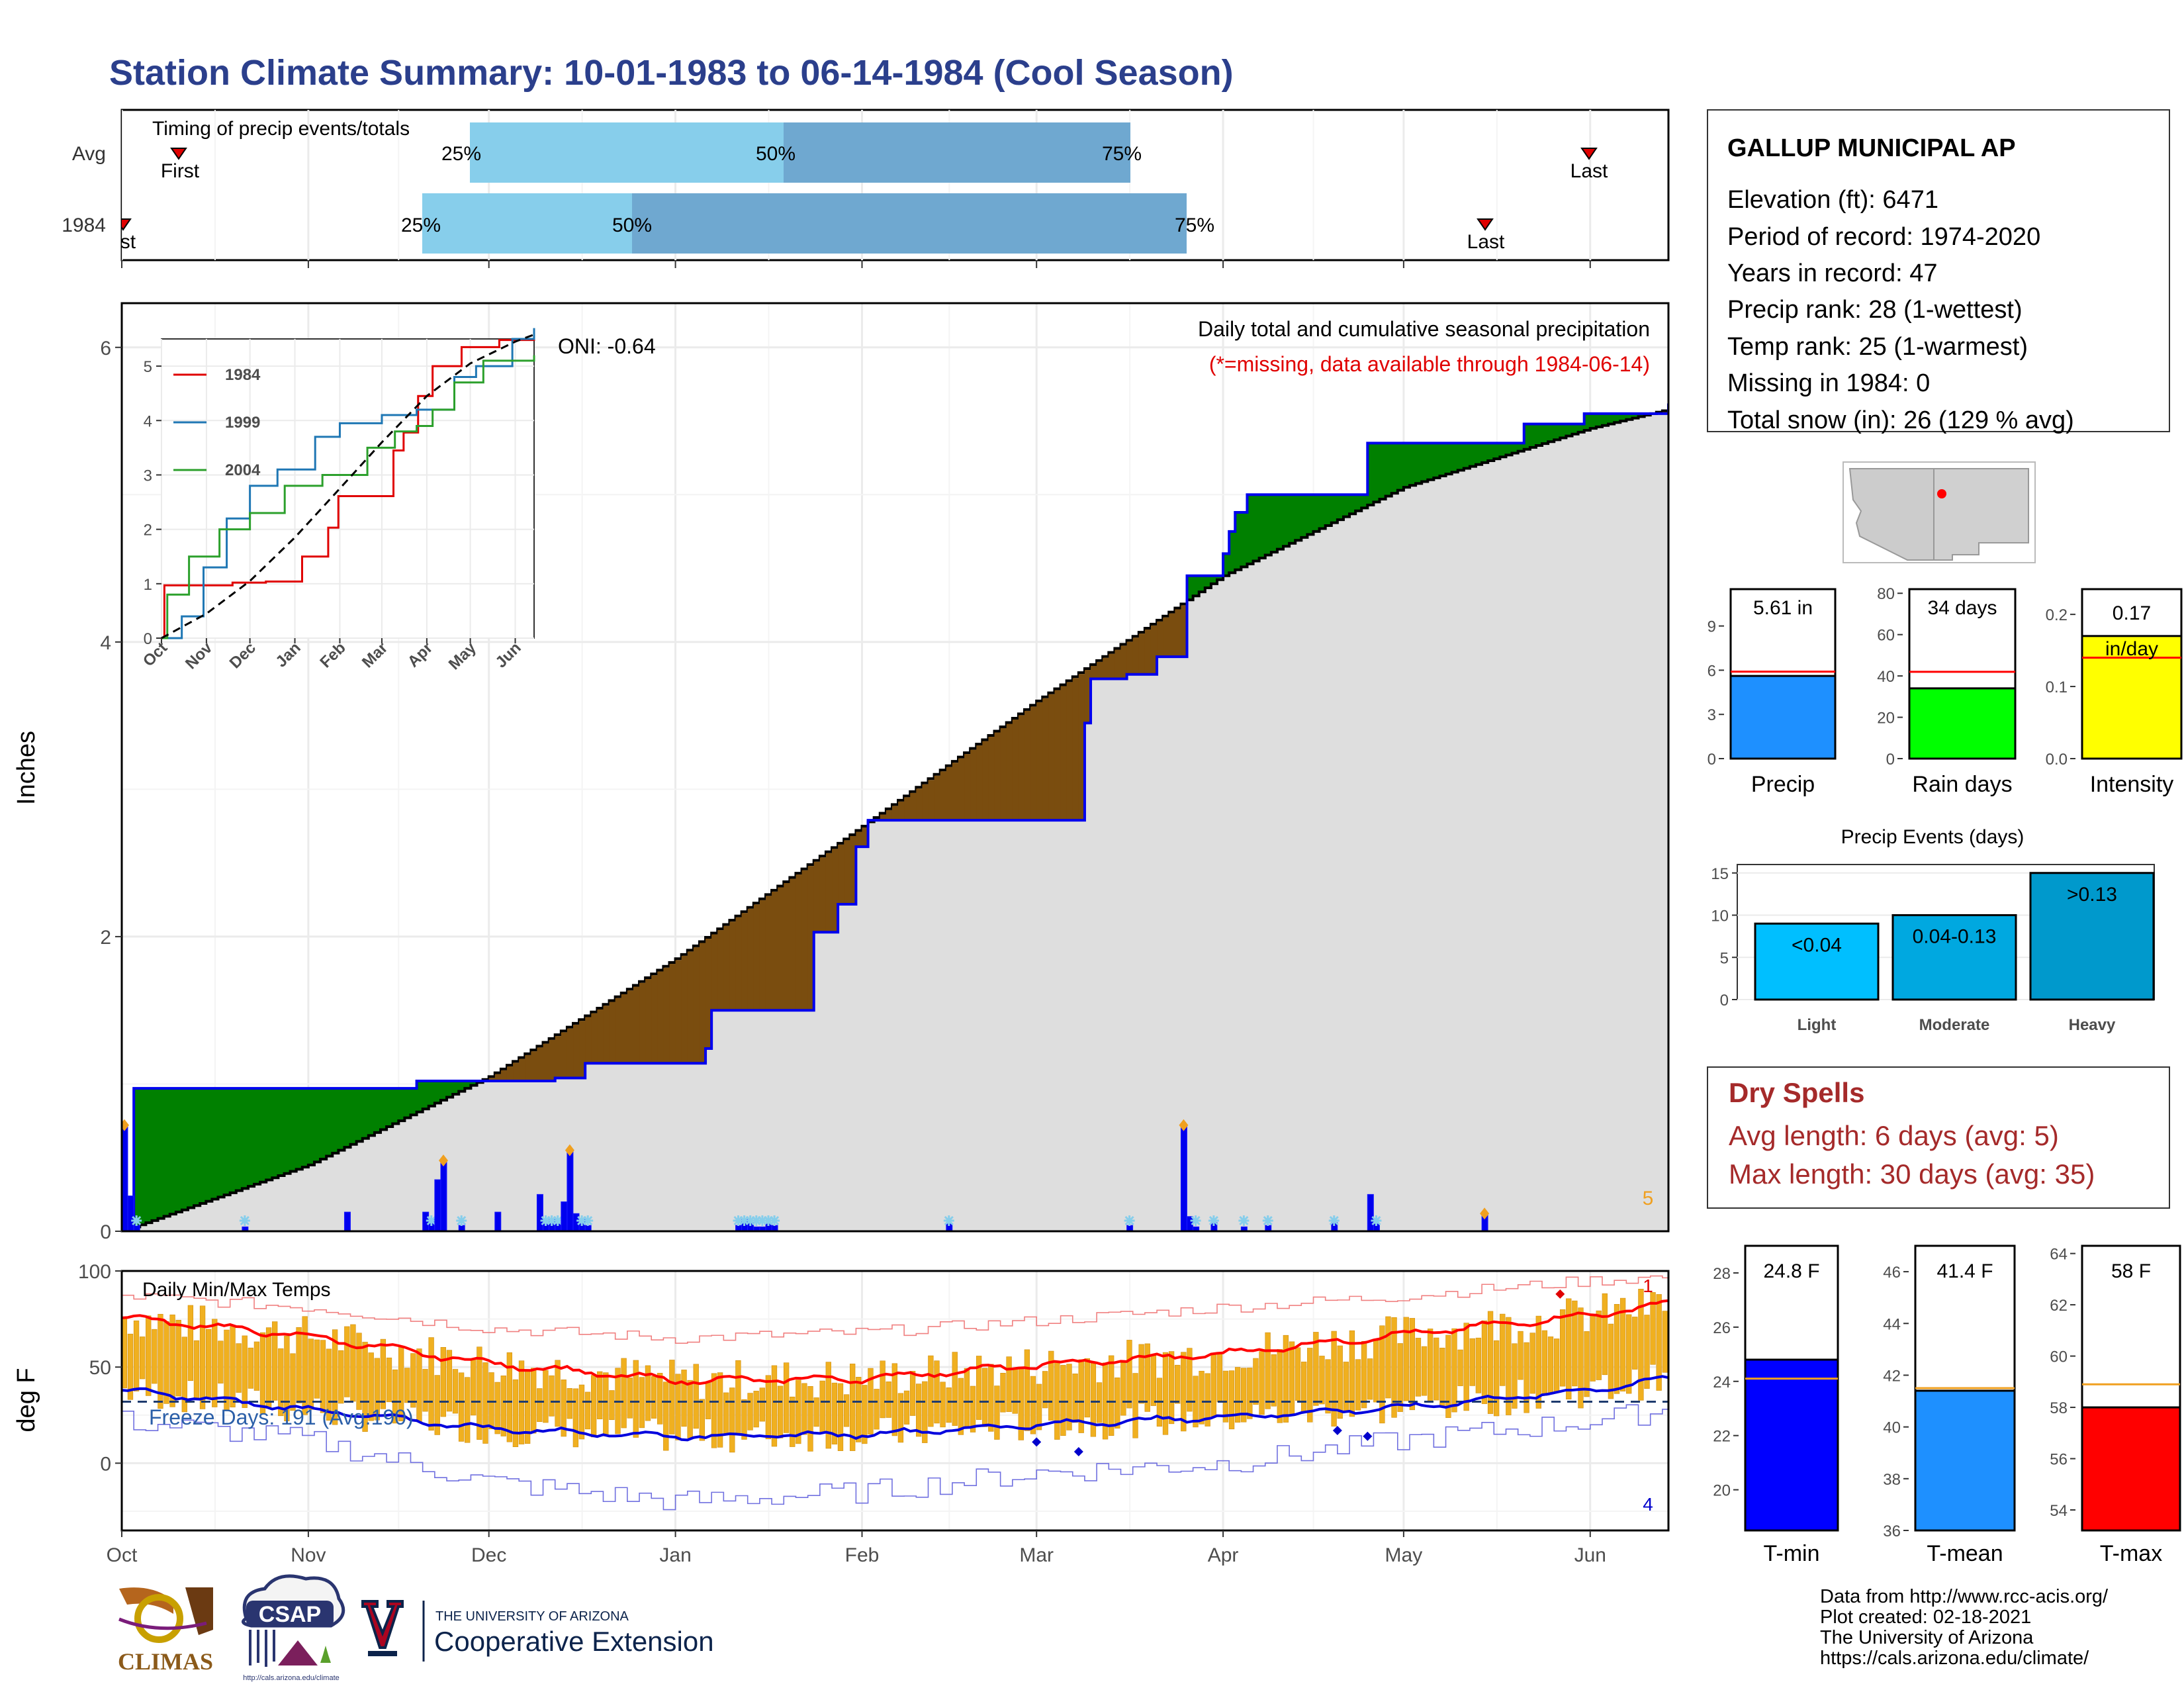  I want to click on temp-ylabel: deg F, so click(26, 1400).